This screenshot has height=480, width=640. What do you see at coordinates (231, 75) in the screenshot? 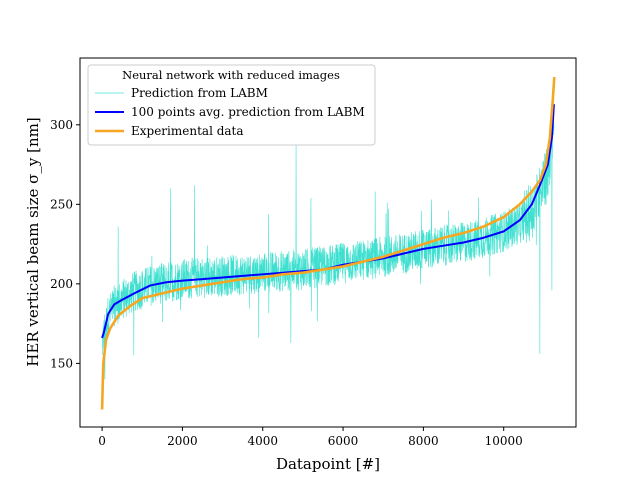
I see `legend-title: Neural network with reduced images` at bounding box center [231, 75].